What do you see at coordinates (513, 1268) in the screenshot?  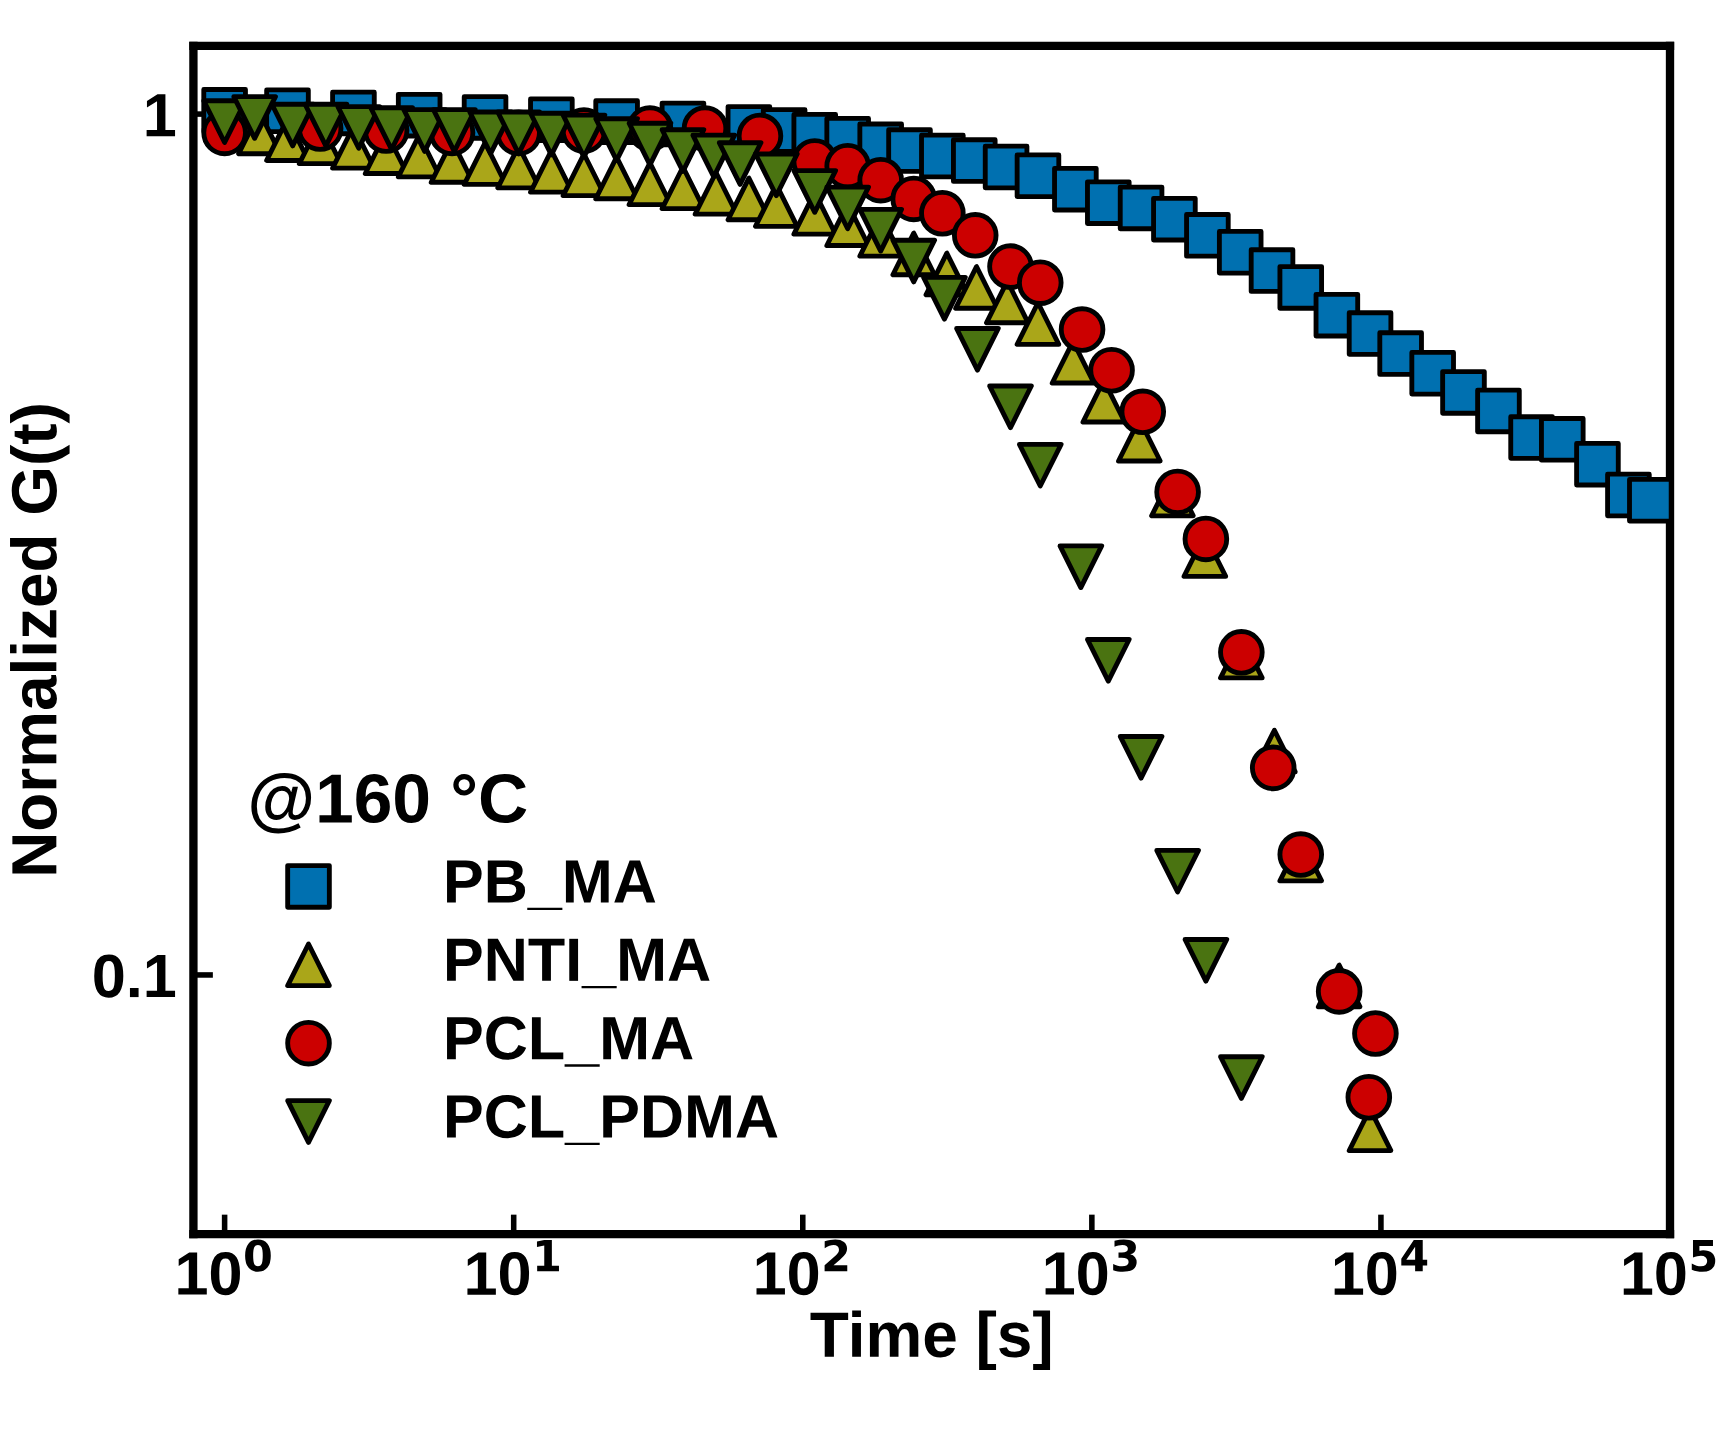 I see `x-tick-label: 10$^{1}$` at bounding box center [513, 1268].